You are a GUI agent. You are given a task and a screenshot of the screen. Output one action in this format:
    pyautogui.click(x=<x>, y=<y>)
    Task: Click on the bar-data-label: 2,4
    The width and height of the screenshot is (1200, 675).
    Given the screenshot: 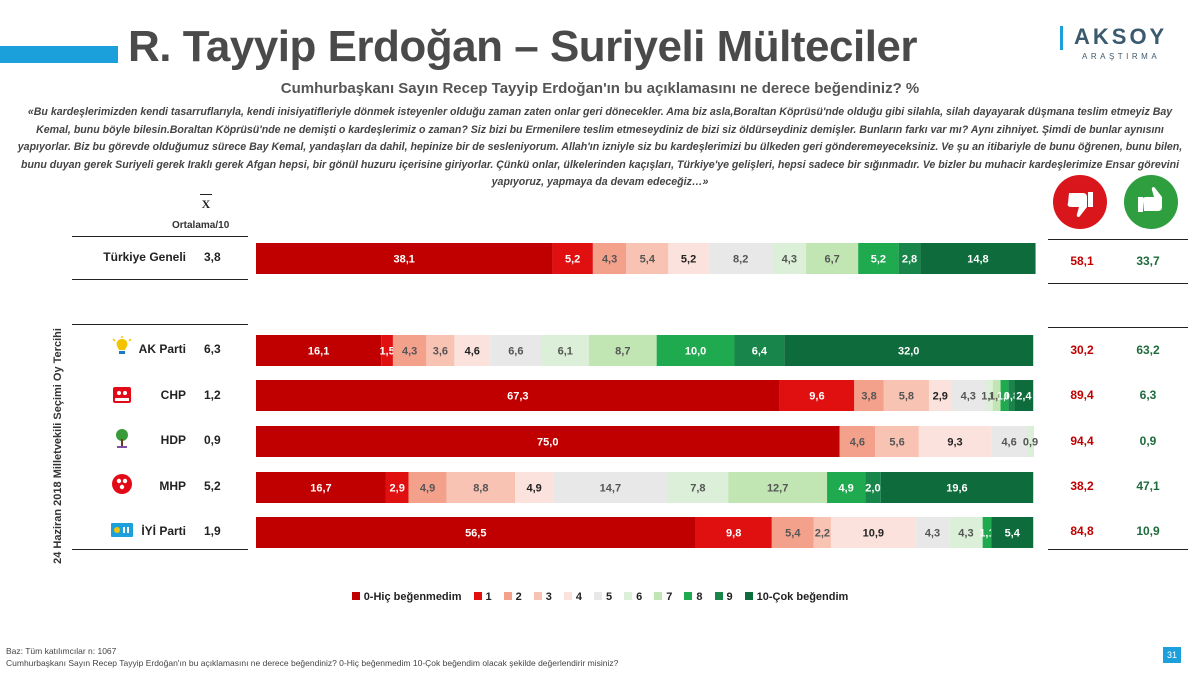 What is the action you would take?
    pyautogui.click(x=1024, y=397)
    